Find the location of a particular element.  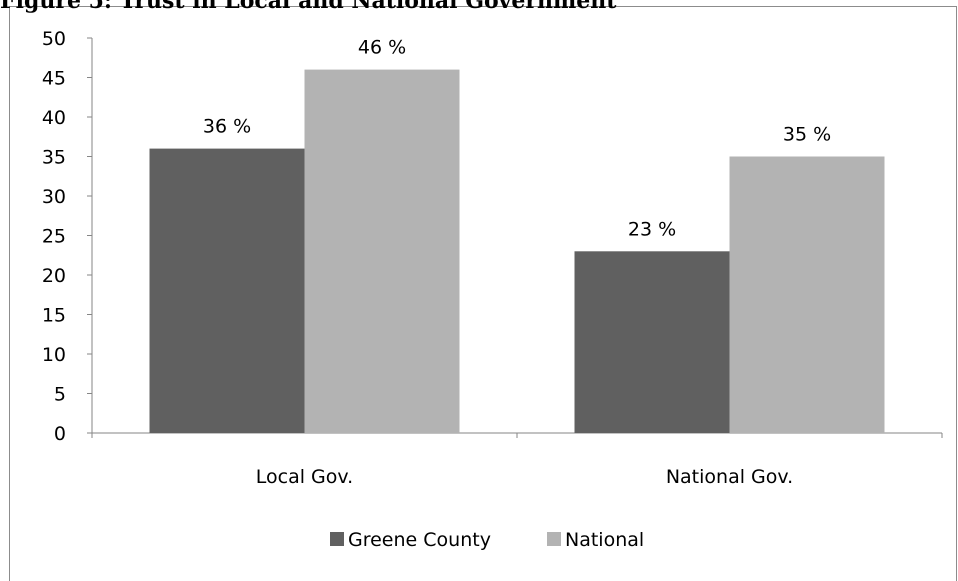

x-tick-label: Local Gov. is located at coordinates (304, 477).